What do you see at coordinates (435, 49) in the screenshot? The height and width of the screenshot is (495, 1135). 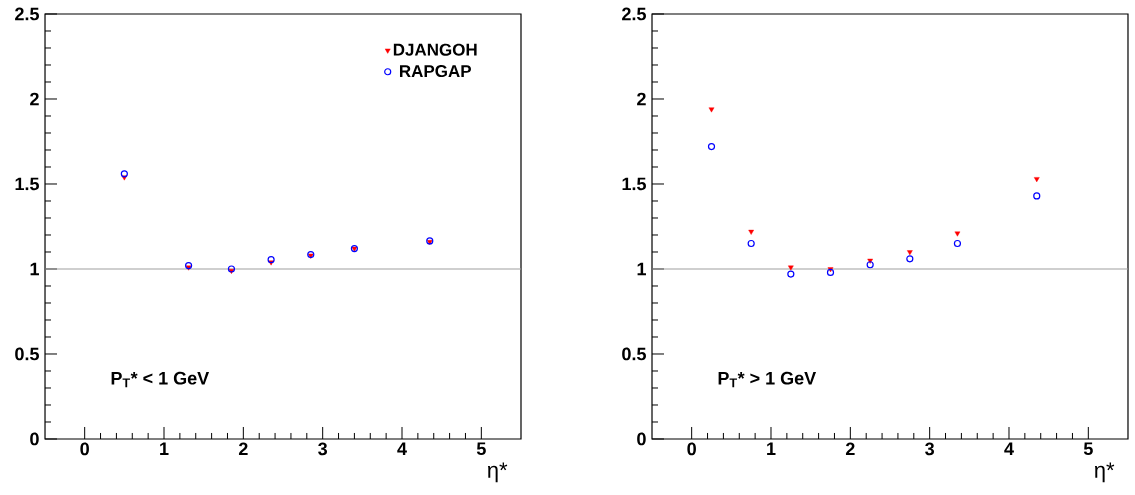 I see `legend-label: DJANGOH` at bounding box center [435, 49].